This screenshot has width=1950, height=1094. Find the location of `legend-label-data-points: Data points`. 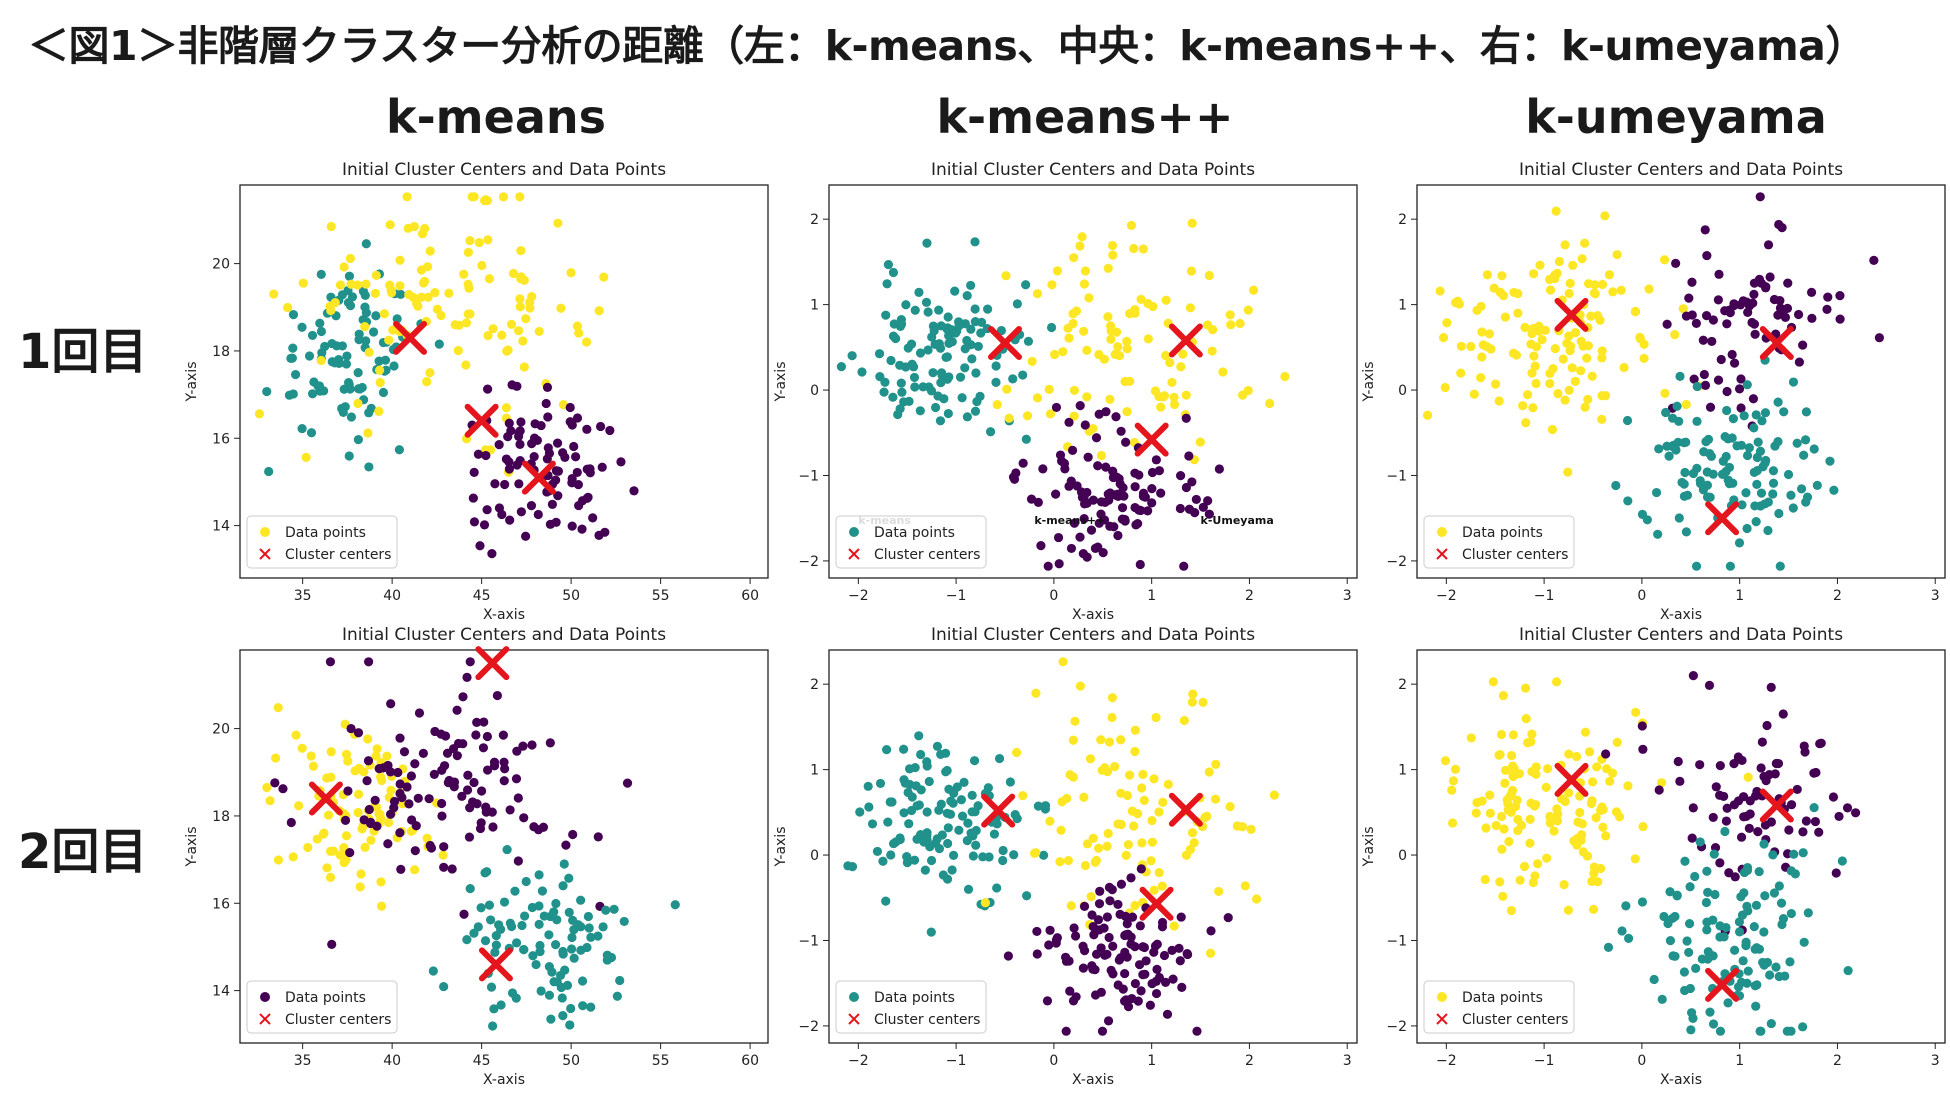

legend-label-data-points: Data points is located at coordinates (914, 998).